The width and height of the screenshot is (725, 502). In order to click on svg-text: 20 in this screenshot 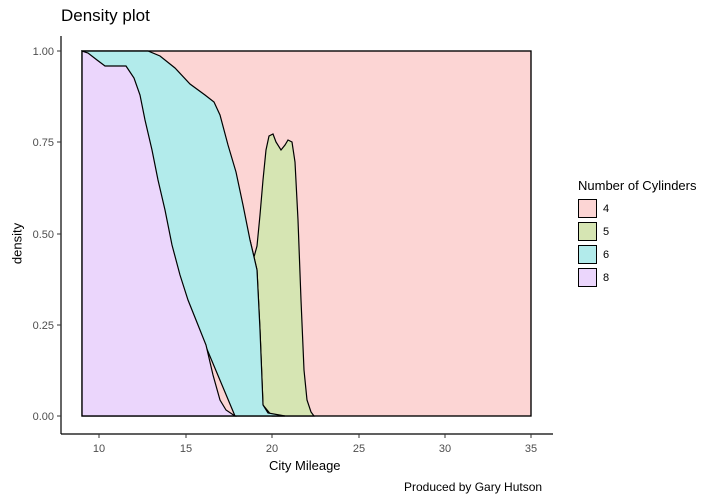, I will do `click(272, 449)`.